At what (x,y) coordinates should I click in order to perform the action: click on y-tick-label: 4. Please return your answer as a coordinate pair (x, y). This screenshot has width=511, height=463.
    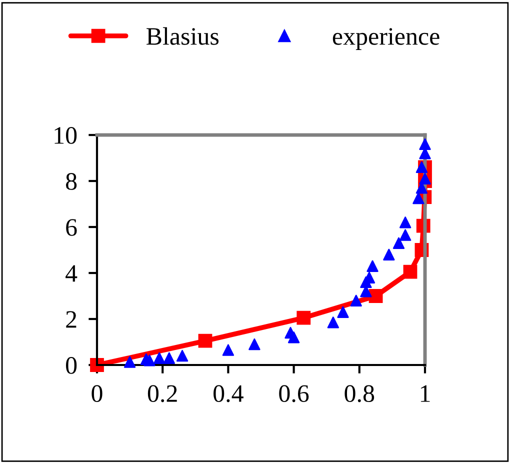
    Looking at the image, I should click on (72, 273).